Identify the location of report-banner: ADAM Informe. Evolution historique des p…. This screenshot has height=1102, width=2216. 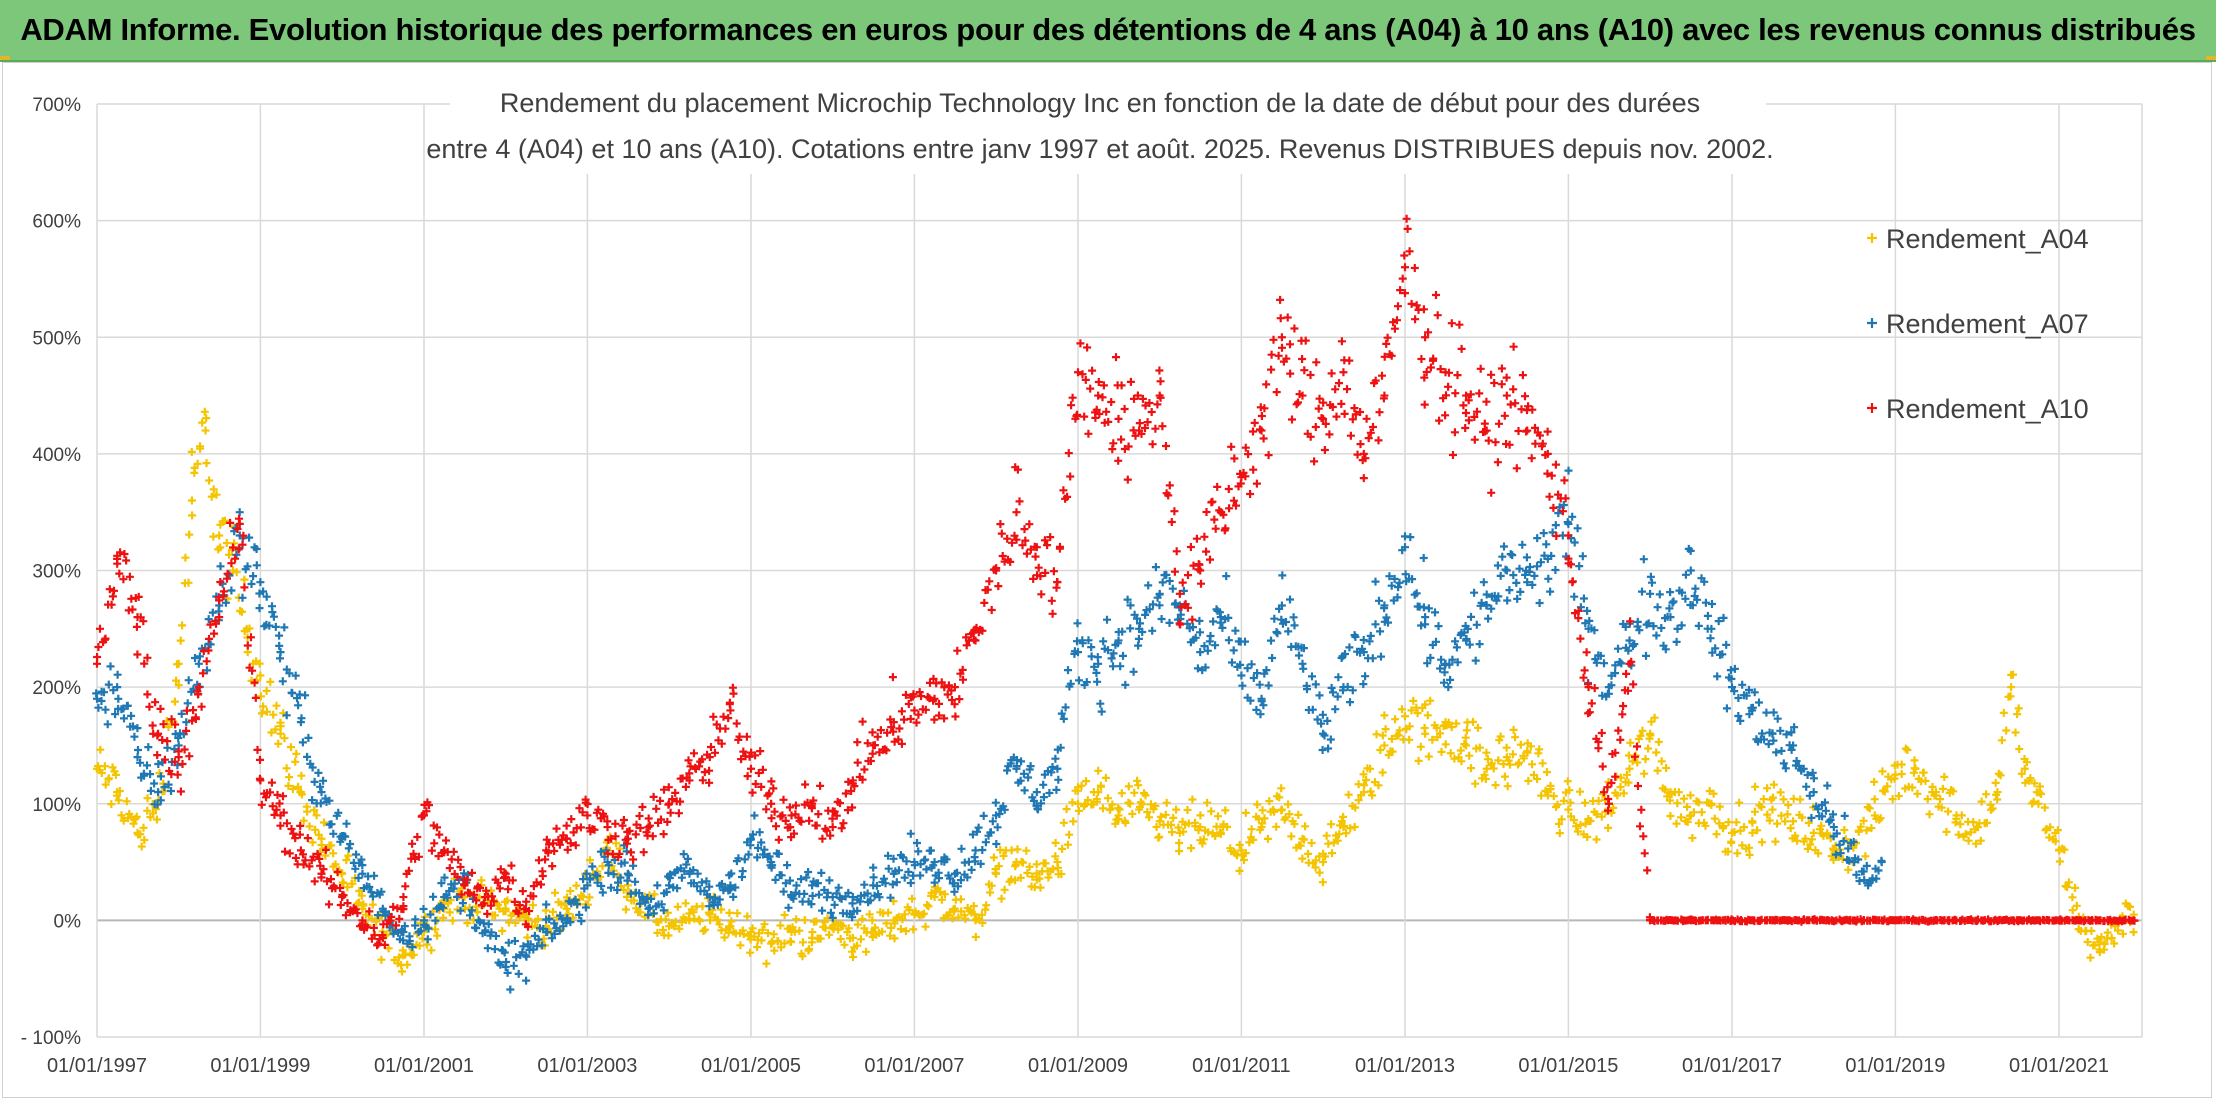
(1108, 31).